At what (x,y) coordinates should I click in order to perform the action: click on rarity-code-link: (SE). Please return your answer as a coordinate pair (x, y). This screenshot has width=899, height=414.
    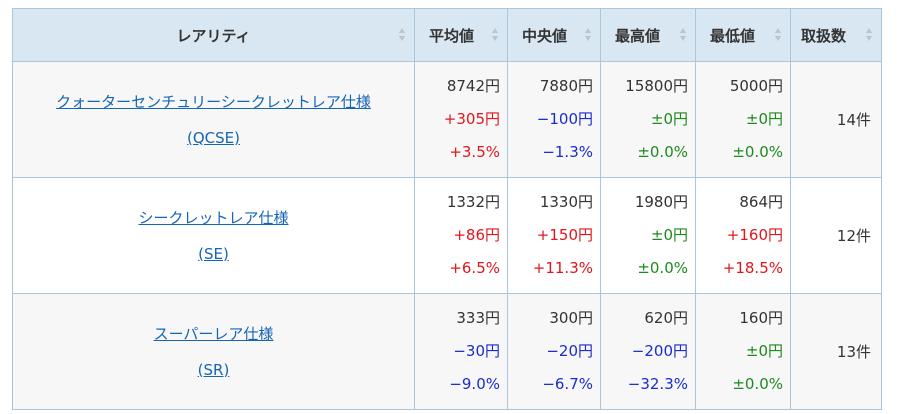
    Looking at the image, I should click on (213, 254).